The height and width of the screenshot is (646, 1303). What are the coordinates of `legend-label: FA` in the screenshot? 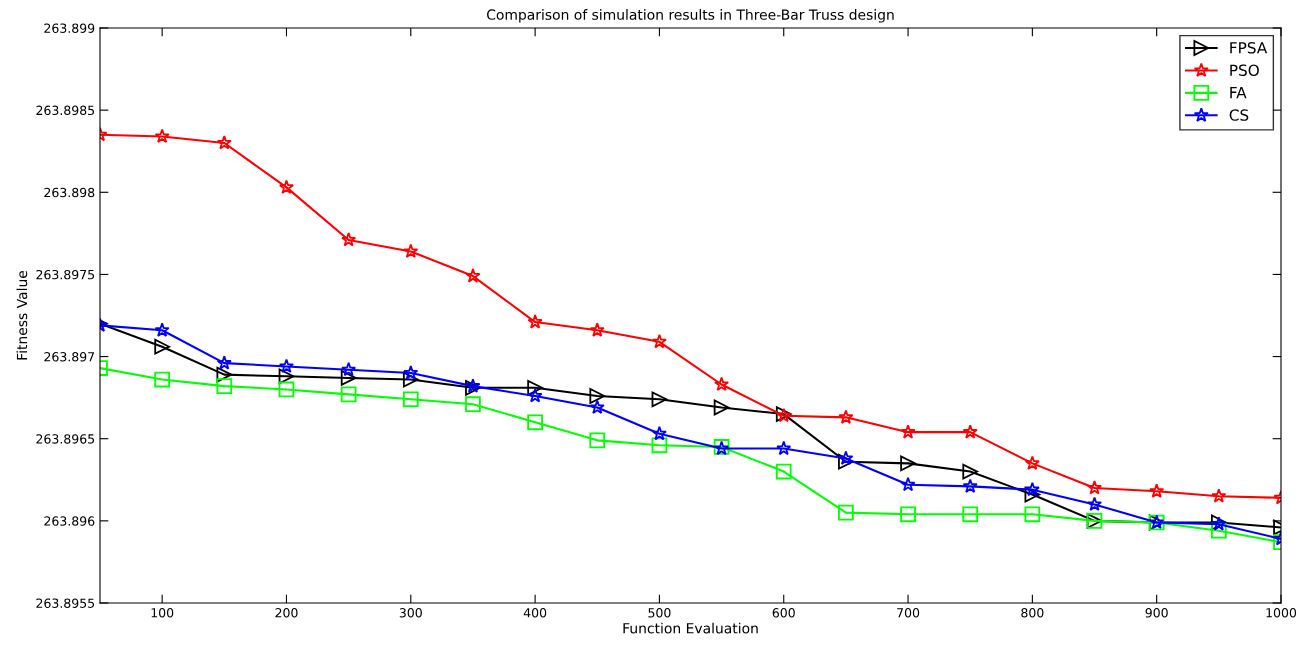 It's located at (1238, 93).